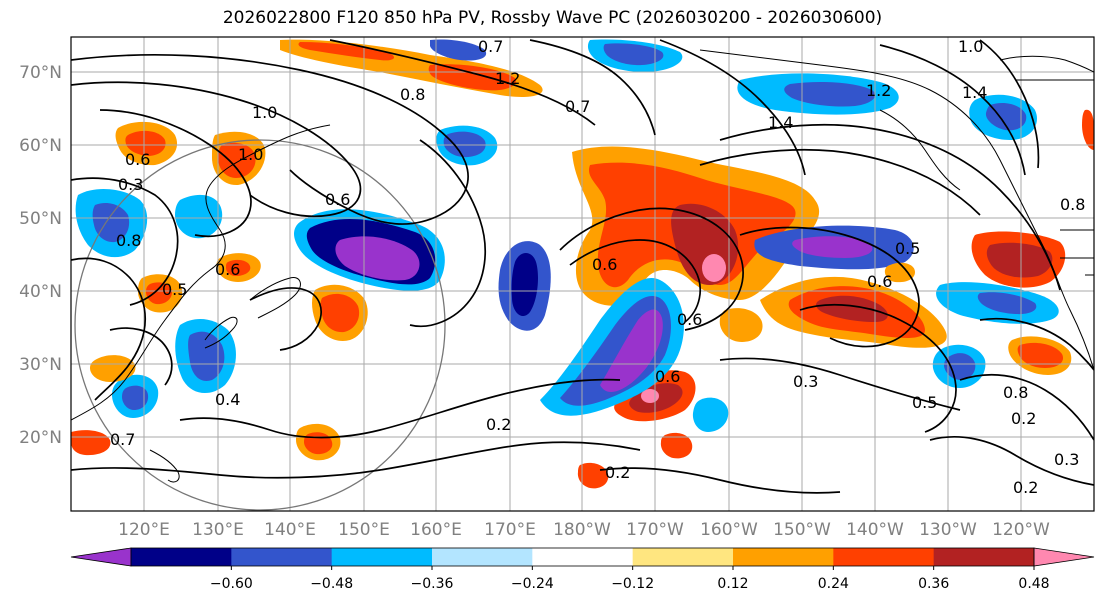 The height and width of the screenshot is (604, 1105). I want to click on shade-positive-taiwan, so click(113, 368).